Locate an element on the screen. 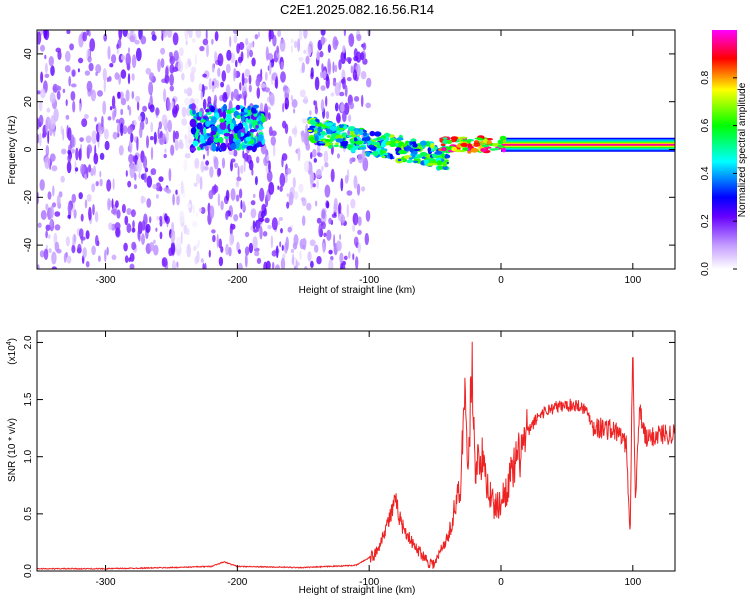  snr-y-multiplier: (x104) is located at coordinates (12, 351).